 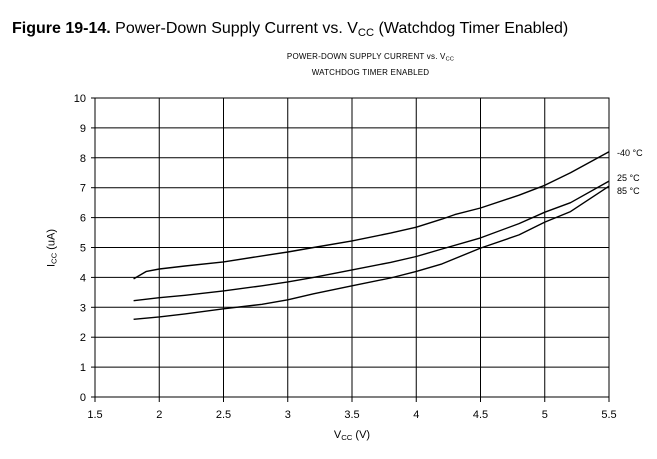 What do you see at coordinates (83, 249) in the screenshot?
I see `y-tick-label: 5` at bounding box center [83, 249].